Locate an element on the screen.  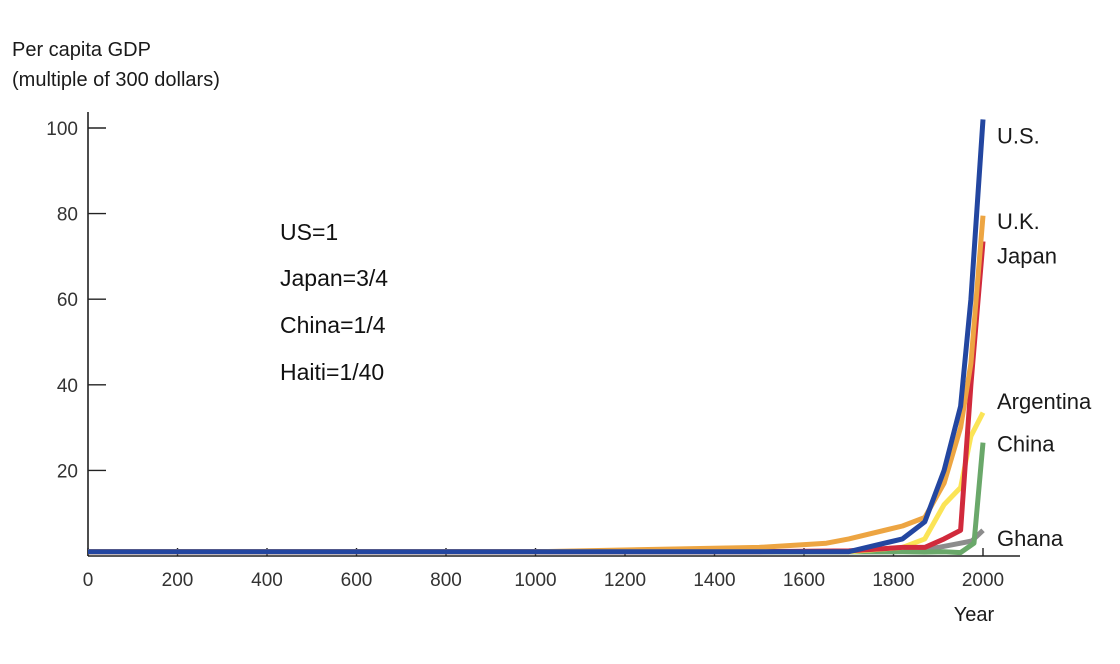
y-axis: 20 40 60 80 100 is located at coordinates (76, 334).